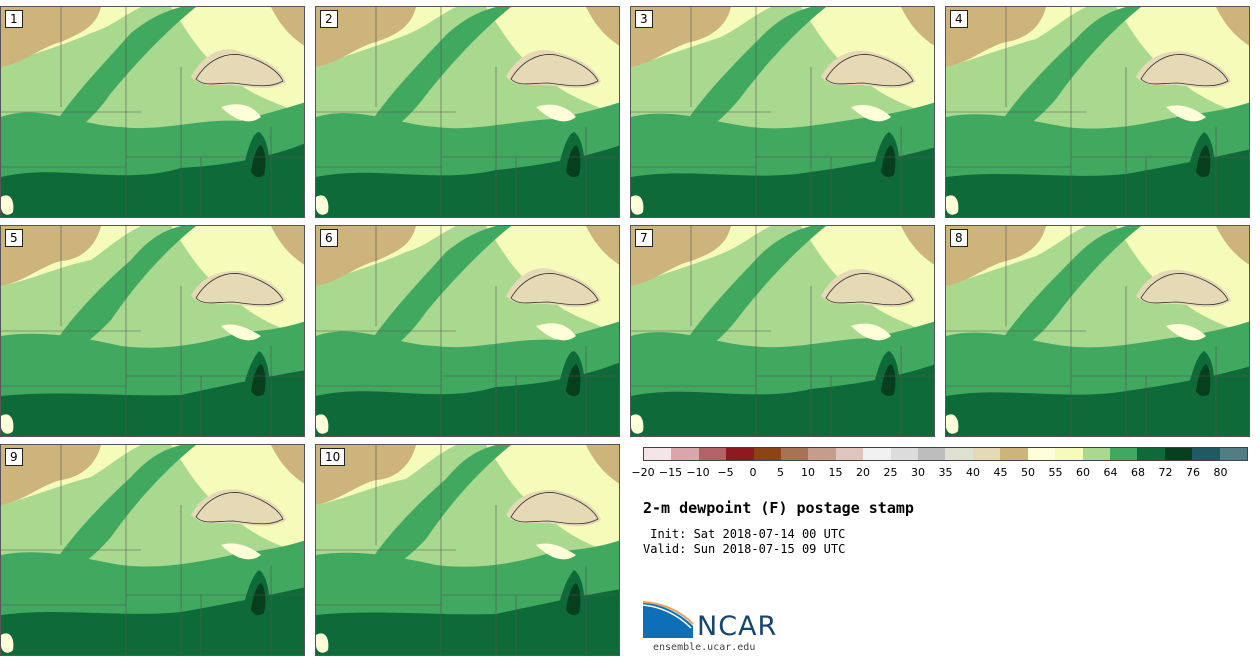 The width and height of the screenshot is (1260, 657). Describe the element at coordinates (744, 534) in the screenshot. I see `init-time: Init: Sat 2018-07-14 00 UTC` at that location.